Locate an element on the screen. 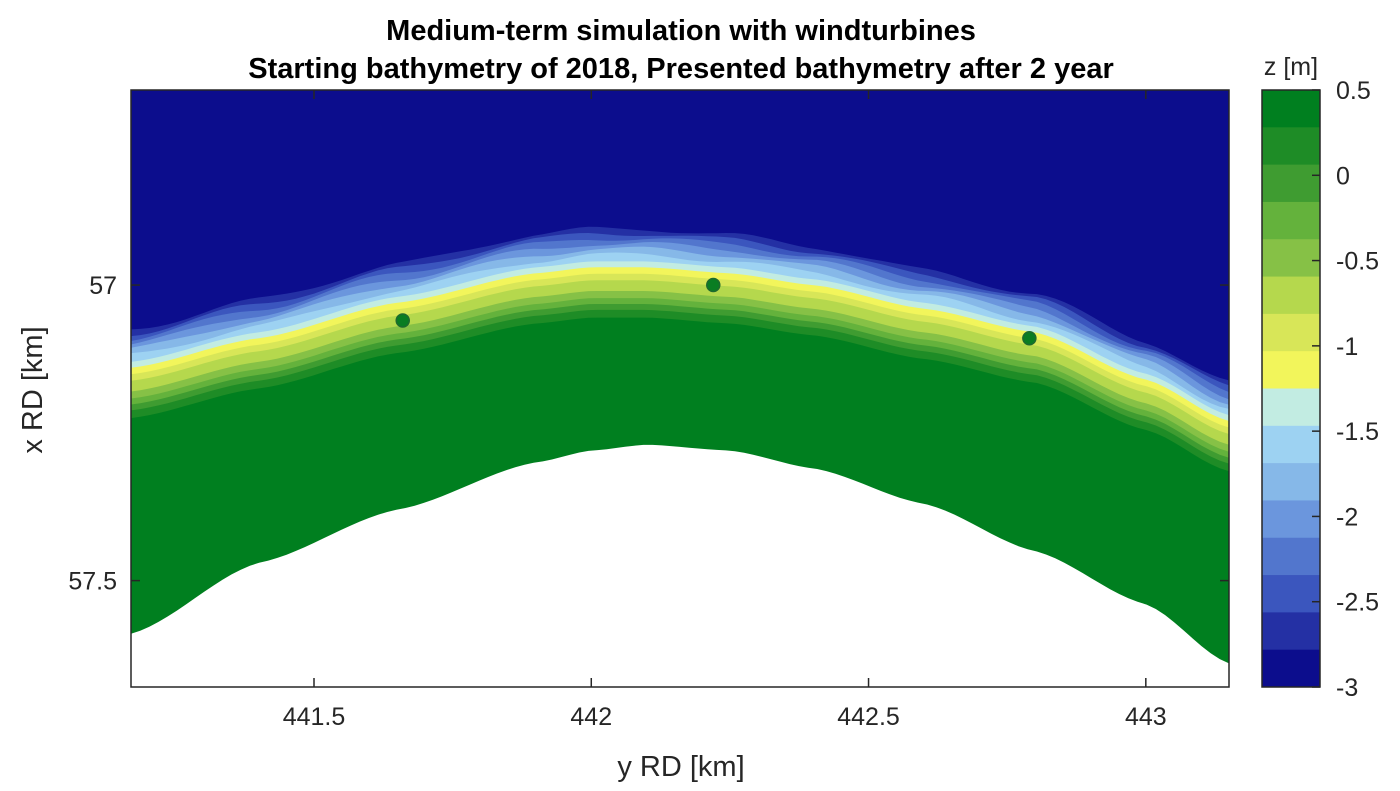 The image size is (1400, 791). colorbar-tick-label: -2.5 is located at coordinates (1357, 603).